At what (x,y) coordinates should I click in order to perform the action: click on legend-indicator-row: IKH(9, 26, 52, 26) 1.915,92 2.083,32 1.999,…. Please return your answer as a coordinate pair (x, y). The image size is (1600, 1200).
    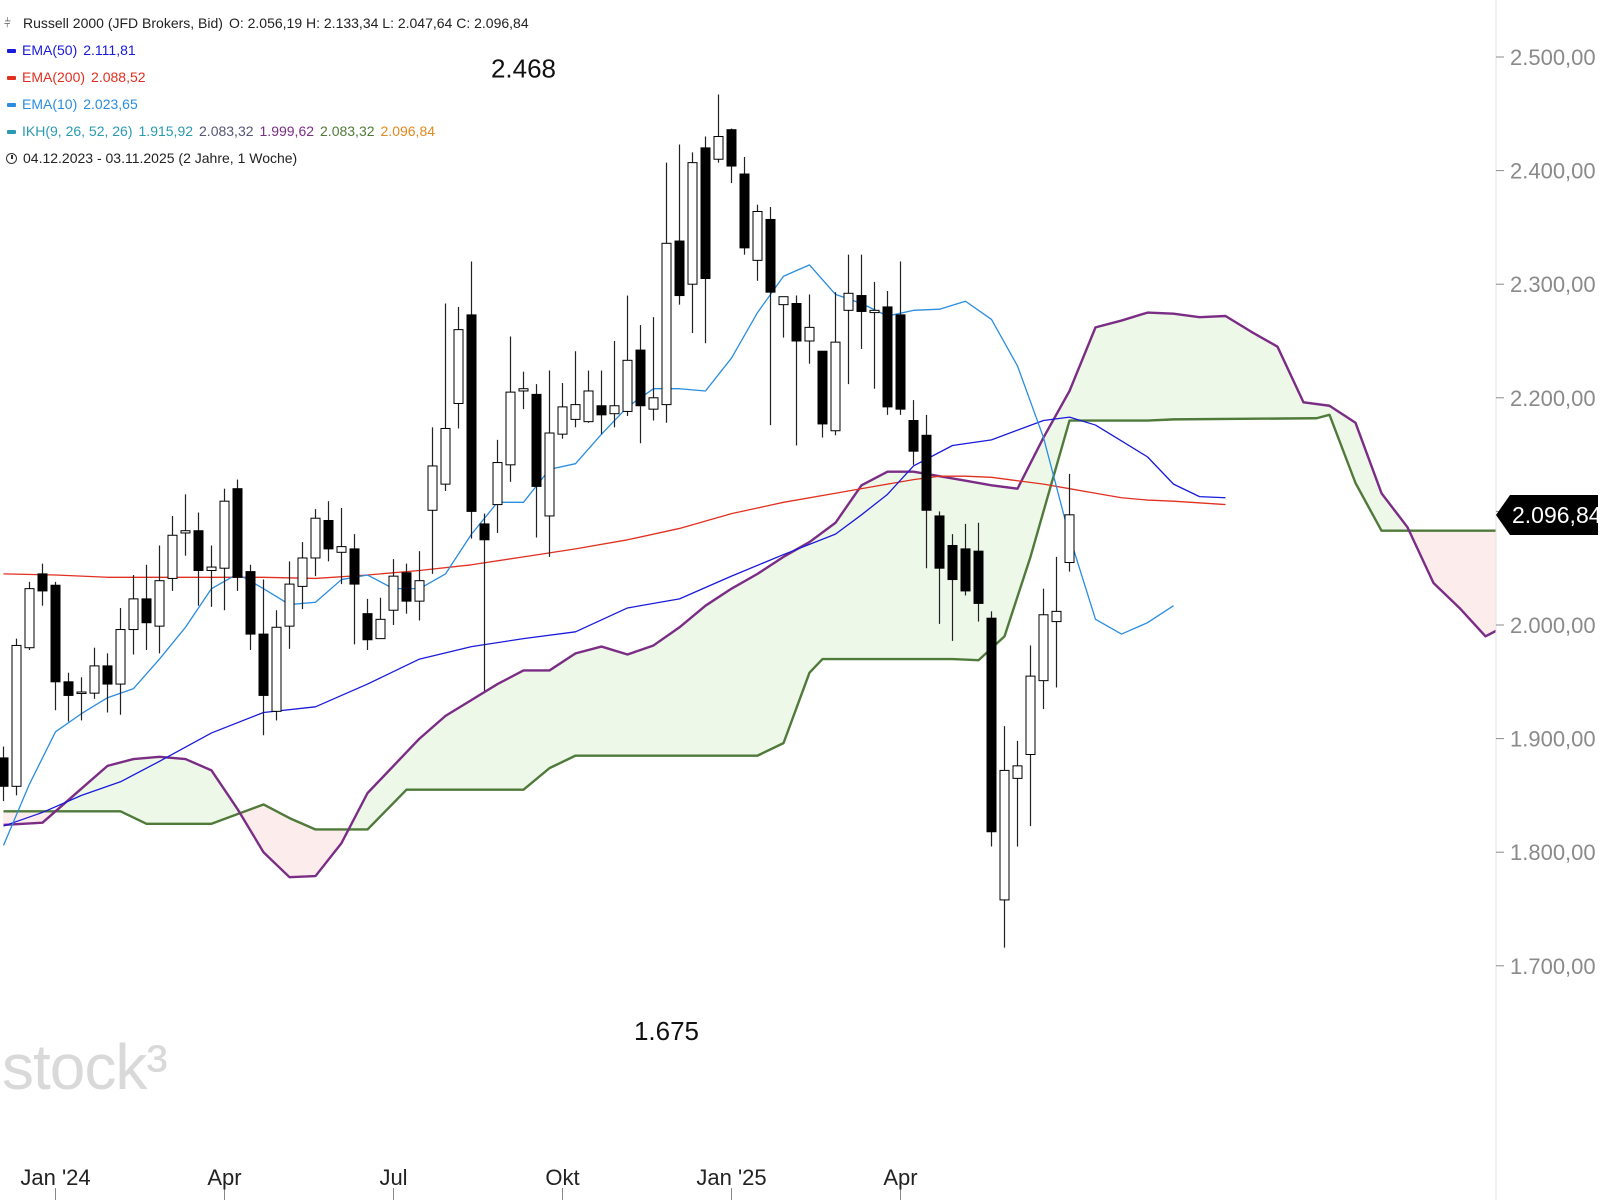
    Looking at the image, I should click on (266, 131).